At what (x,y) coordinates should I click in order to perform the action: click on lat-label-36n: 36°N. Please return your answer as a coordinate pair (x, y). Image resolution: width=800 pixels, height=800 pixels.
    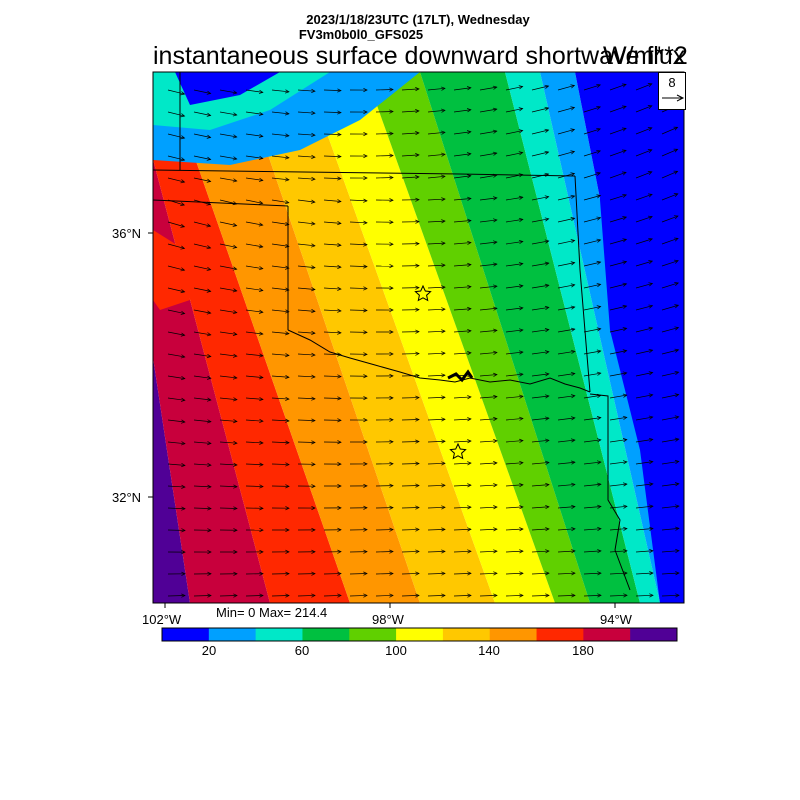
    Looking at the image, I should click on (127, 233).